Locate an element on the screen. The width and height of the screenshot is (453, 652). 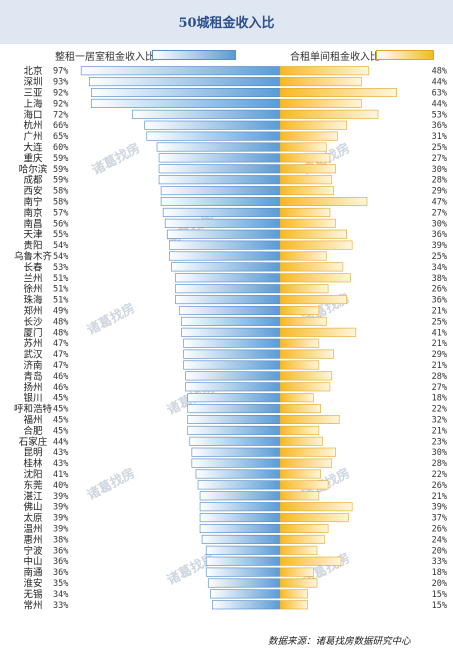
value-label-left: 57% is located at coordinates (60, 213).